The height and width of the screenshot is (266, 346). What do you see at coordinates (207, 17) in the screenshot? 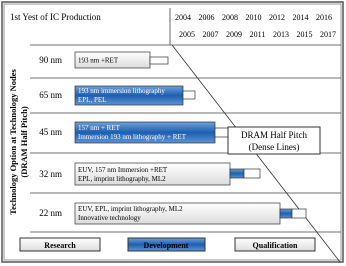
I see `year: 2006` at bounding box center [207, 17].